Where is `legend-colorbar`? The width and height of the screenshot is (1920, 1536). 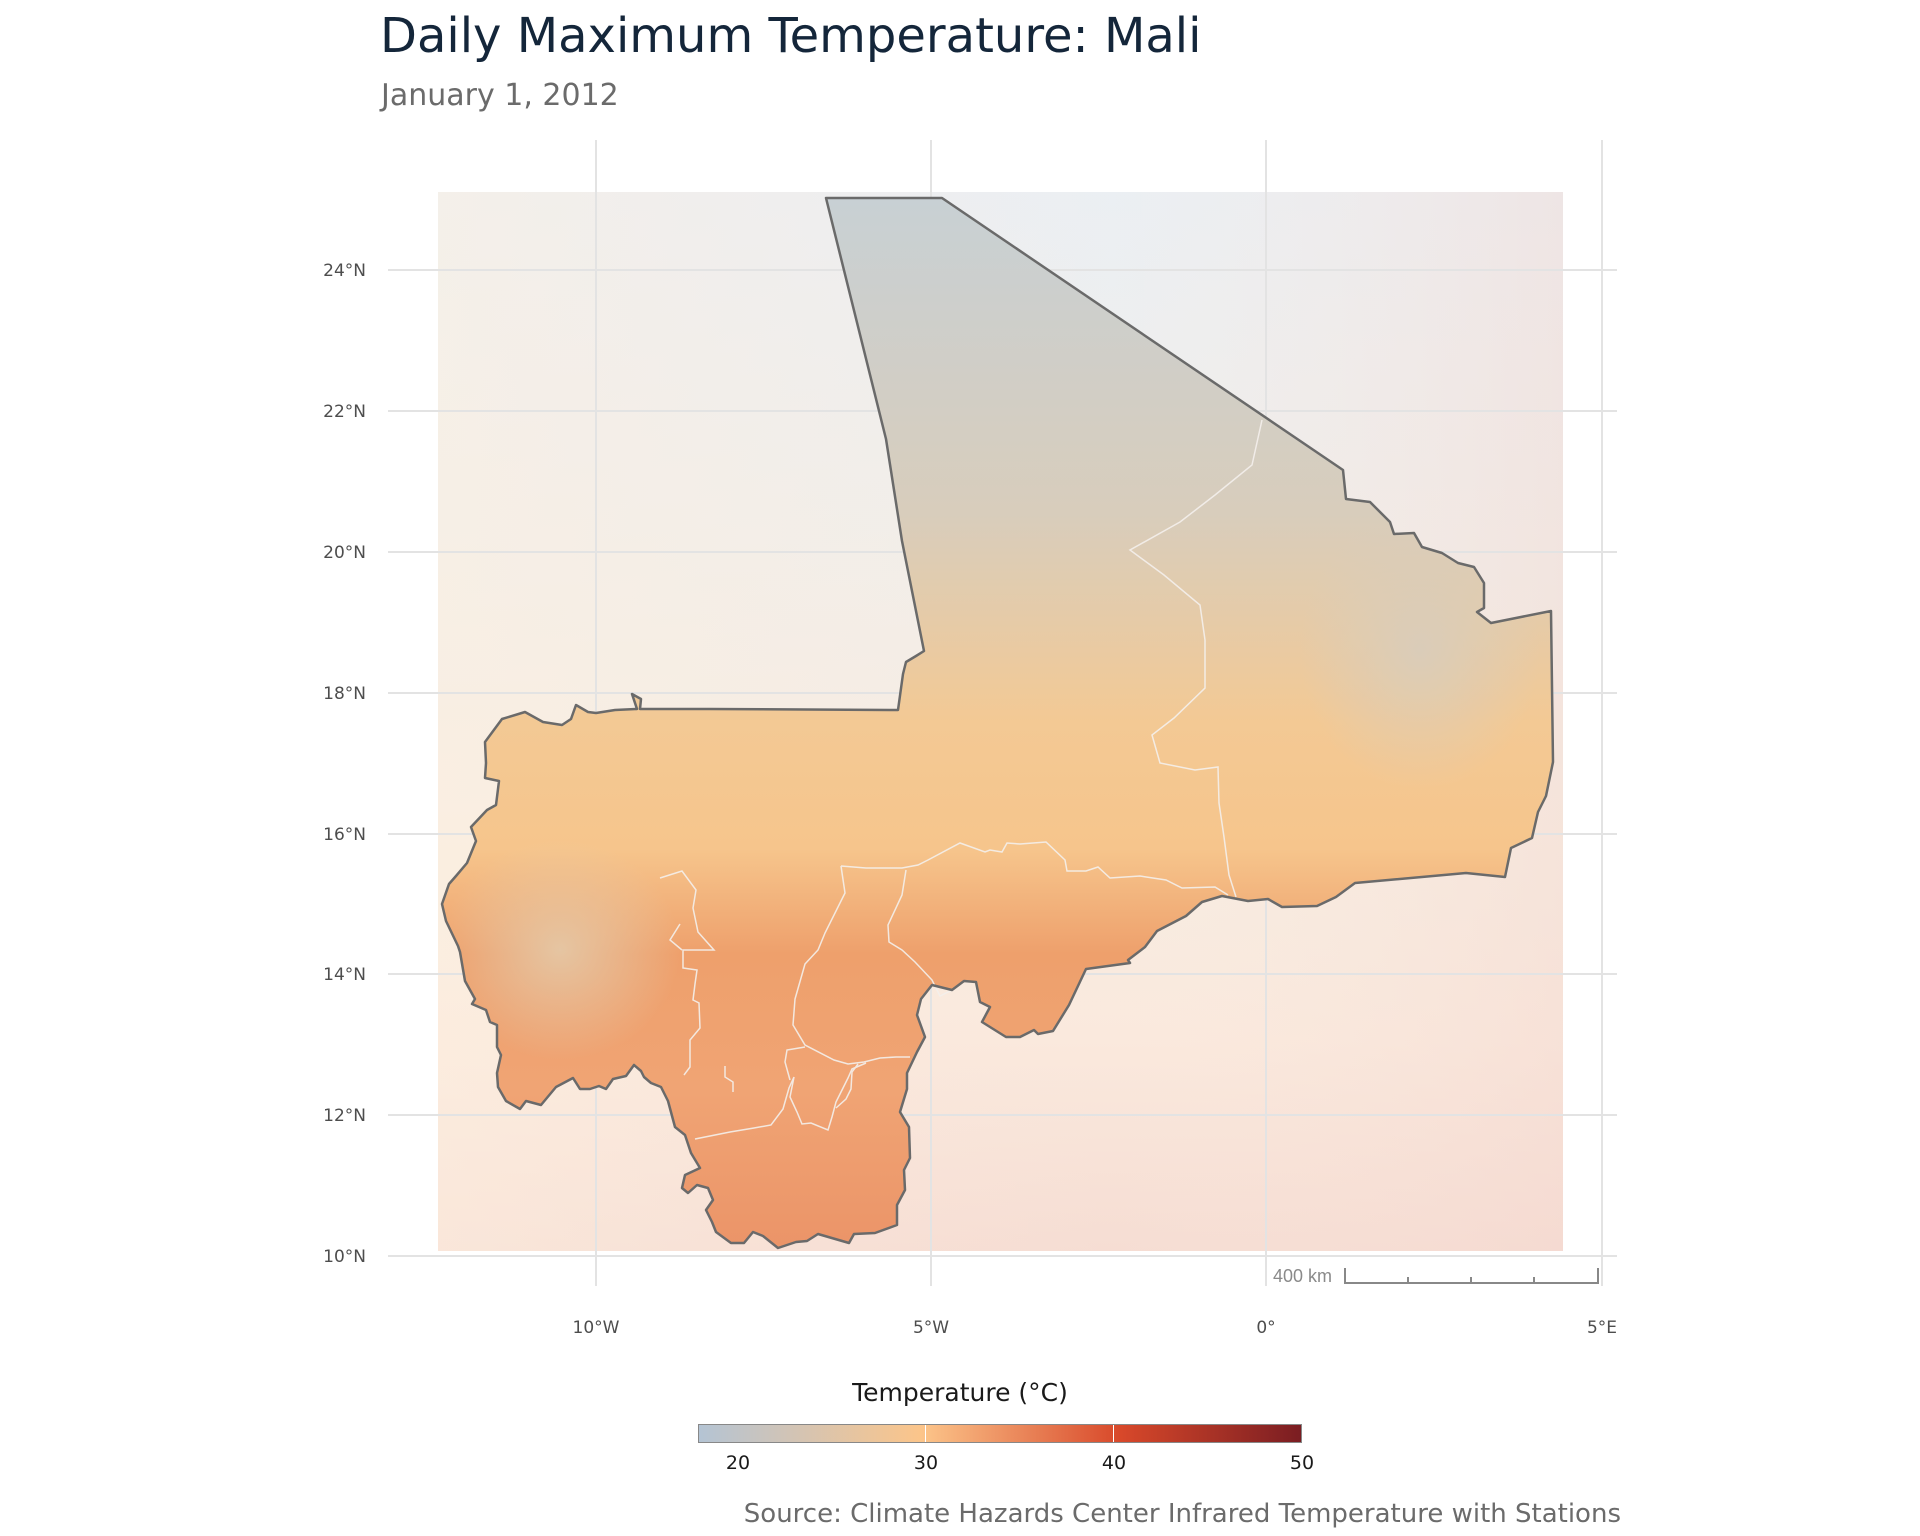
legend-colorbar is located at coordinates (1000, 1433).